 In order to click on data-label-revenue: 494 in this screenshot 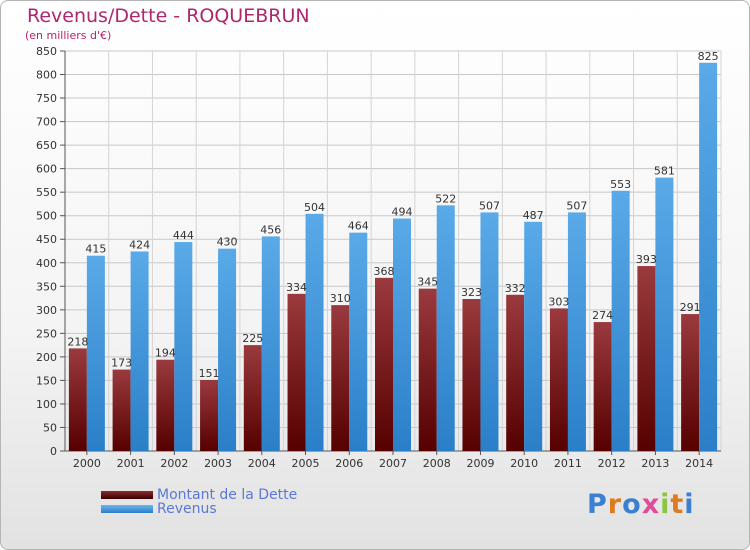, I will do `click(402, 212)`.